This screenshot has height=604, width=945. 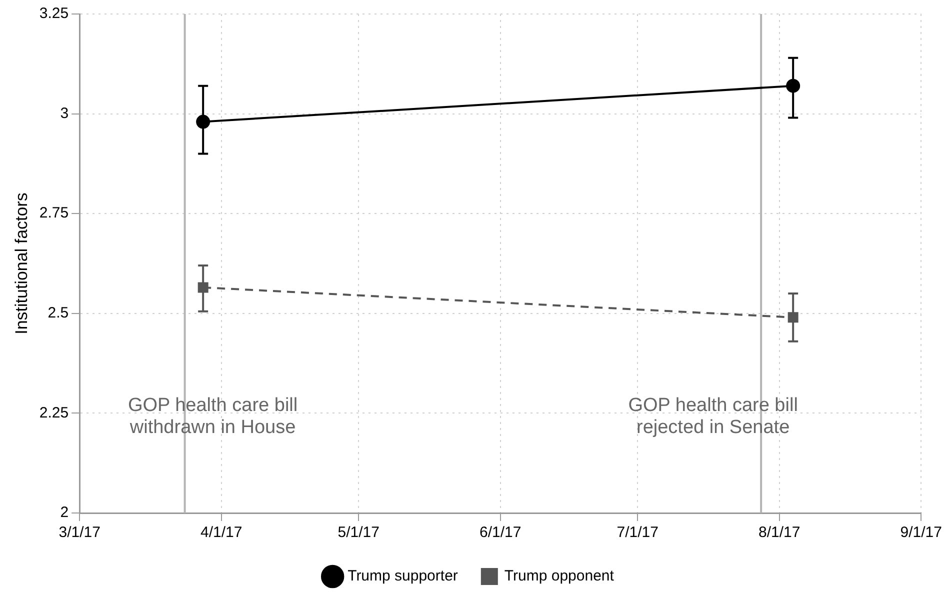 What do you see at coordinates (779, 533) in the screenshot?
I see `x-tick-label: 8/1/17` at bounding box center [779, 533].